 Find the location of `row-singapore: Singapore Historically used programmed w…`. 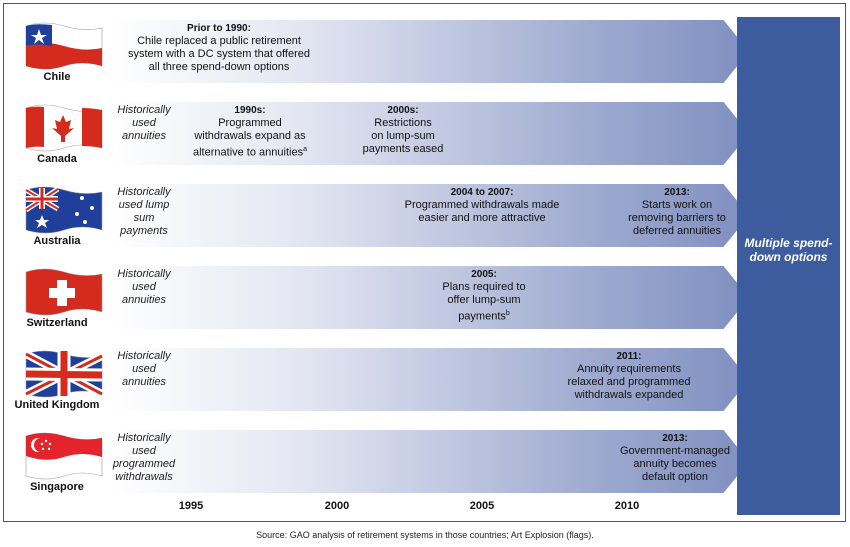

row-singapore: Singapore Historically used programmed w… is located at coordinates (384, 462).